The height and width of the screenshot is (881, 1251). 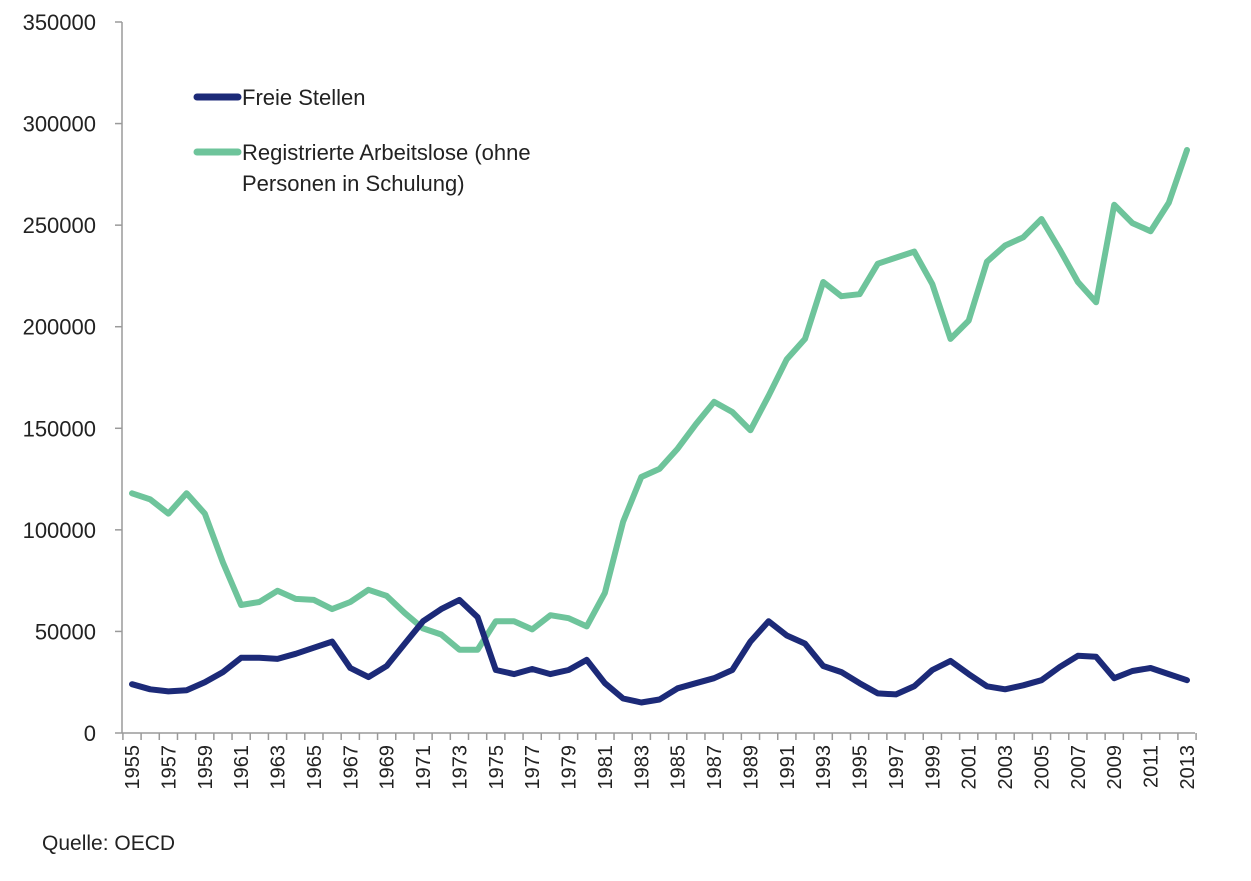 What do you see at coordinates (861, 767) in the screenshot?
I see `x-tick-label: 1995` at bounding box center [861, 767].